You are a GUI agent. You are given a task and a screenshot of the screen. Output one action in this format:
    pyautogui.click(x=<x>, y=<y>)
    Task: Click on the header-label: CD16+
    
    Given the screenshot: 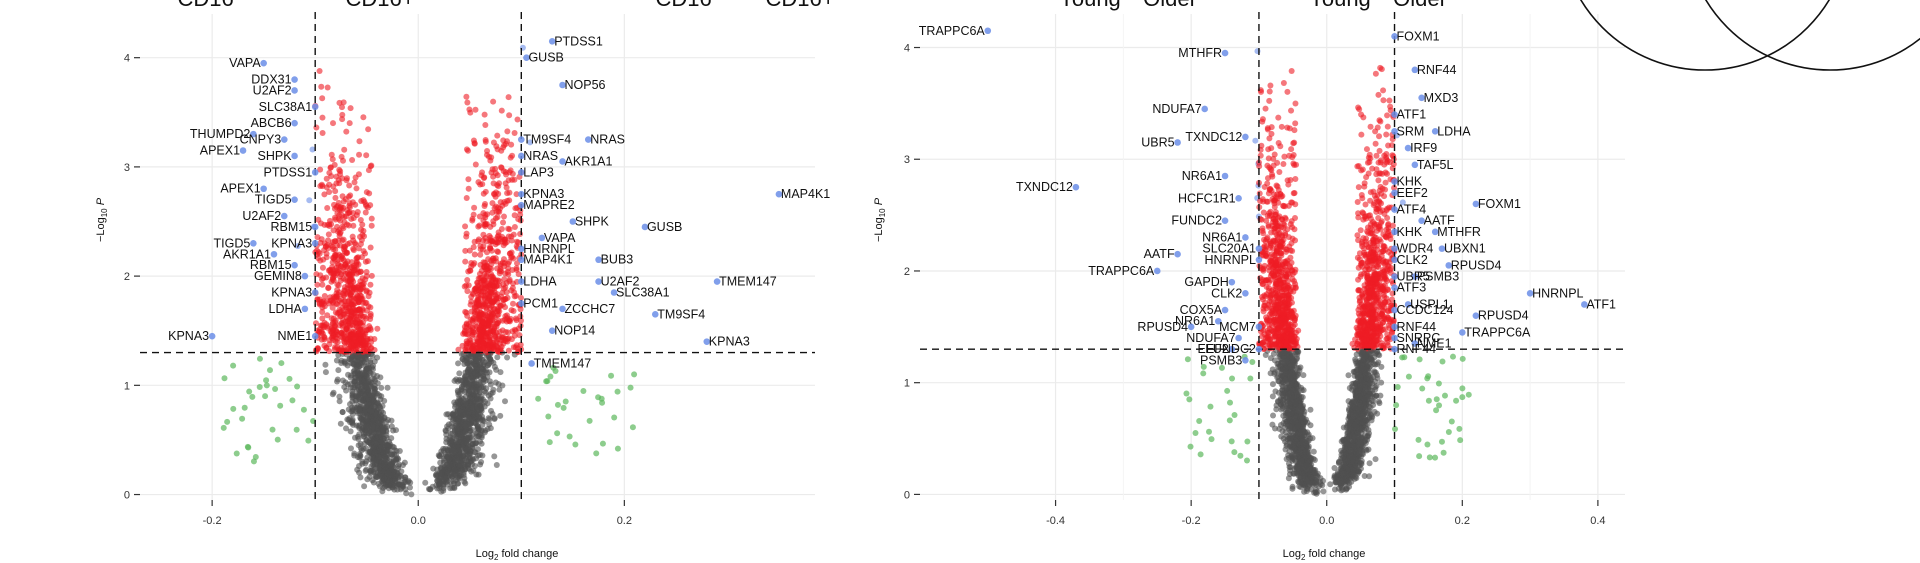 What is the action you would take?
    pyautogui.click(x=799, y=5)
    